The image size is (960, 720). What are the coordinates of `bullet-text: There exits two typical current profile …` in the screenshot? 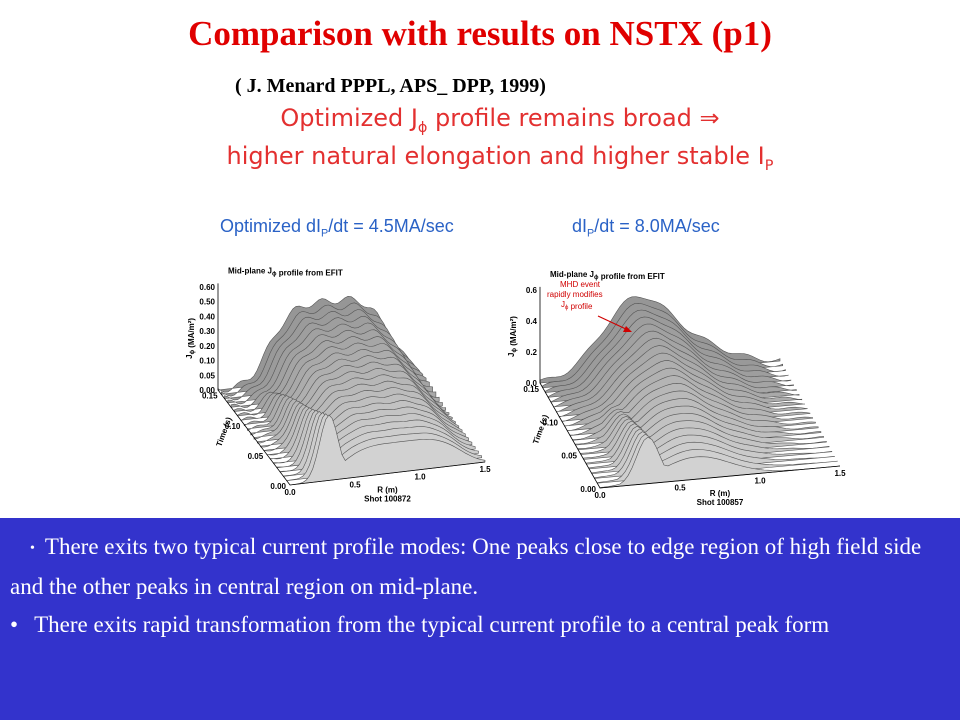 It's located at (466, 566).